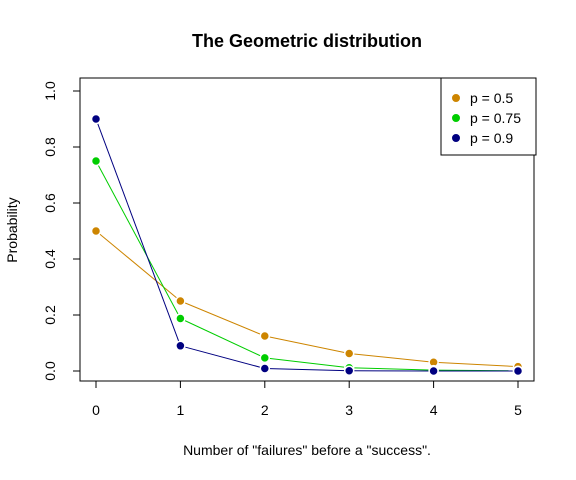  What do you see at coordinates (96, 410) in the screenshot?
I see `x-tick-label: 0` at bounding box center [96, 410].